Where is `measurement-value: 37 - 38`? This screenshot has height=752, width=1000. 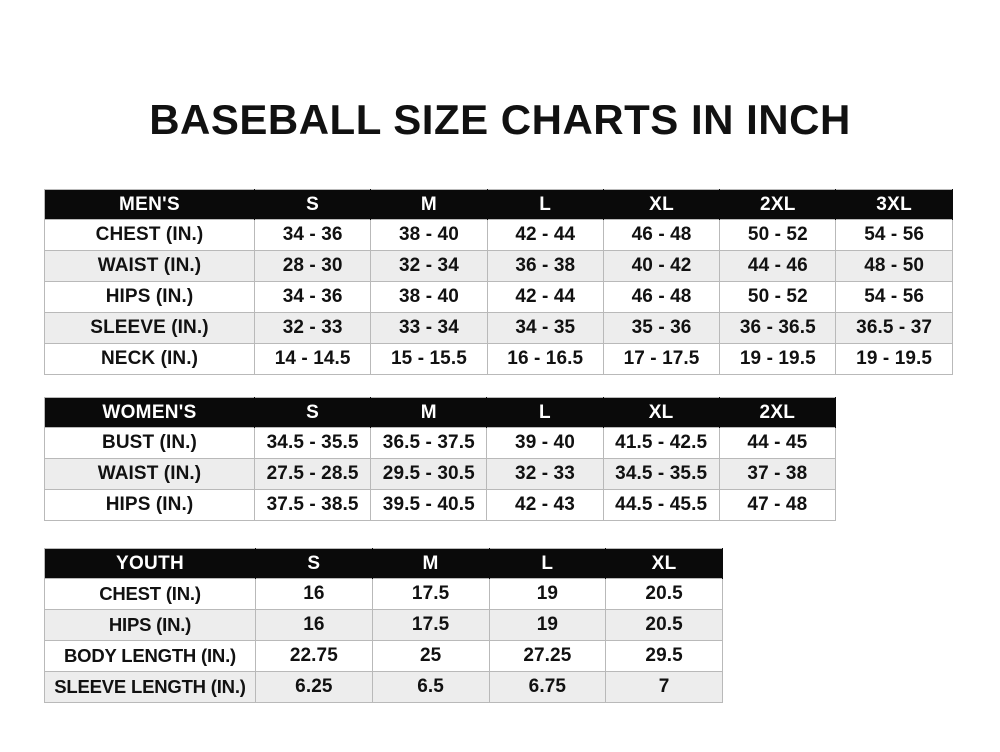 measurement-value: 37 - 38 is located at coordinates (777, 474).